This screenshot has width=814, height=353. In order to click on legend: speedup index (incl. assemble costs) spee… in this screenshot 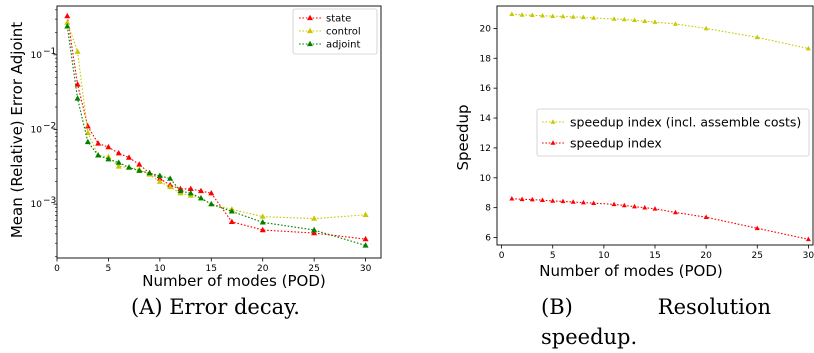, I will do `click(673, 132)`.